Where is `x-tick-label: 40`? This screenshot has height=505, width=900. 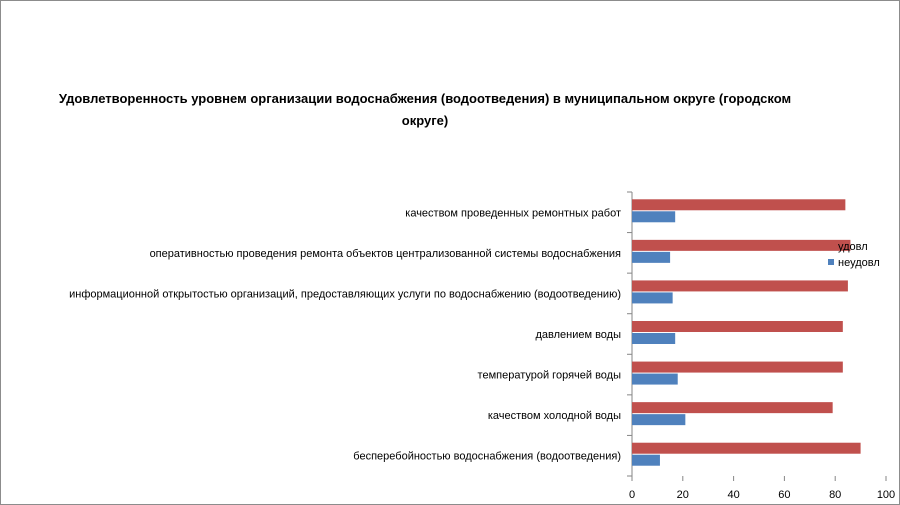
x-tick-label: 40 is located at coordinates (733, 495).